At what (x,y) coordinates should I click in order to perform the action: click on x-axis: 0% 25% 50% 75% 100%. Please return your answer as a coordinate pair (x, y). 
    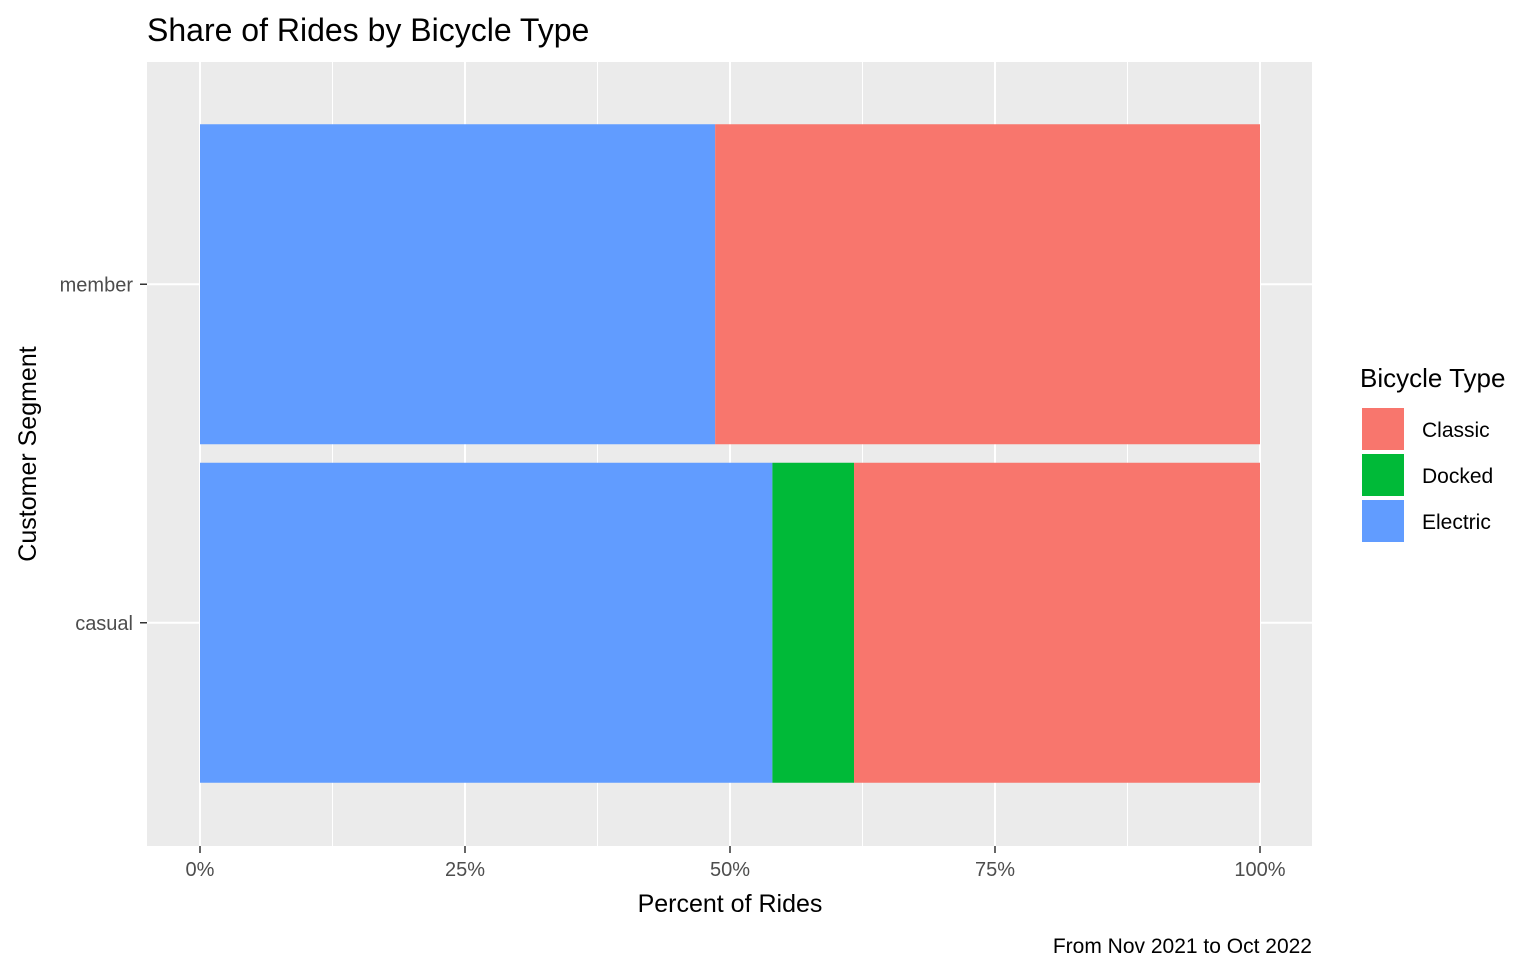
    Looking at the image, I should click on (736, 863).